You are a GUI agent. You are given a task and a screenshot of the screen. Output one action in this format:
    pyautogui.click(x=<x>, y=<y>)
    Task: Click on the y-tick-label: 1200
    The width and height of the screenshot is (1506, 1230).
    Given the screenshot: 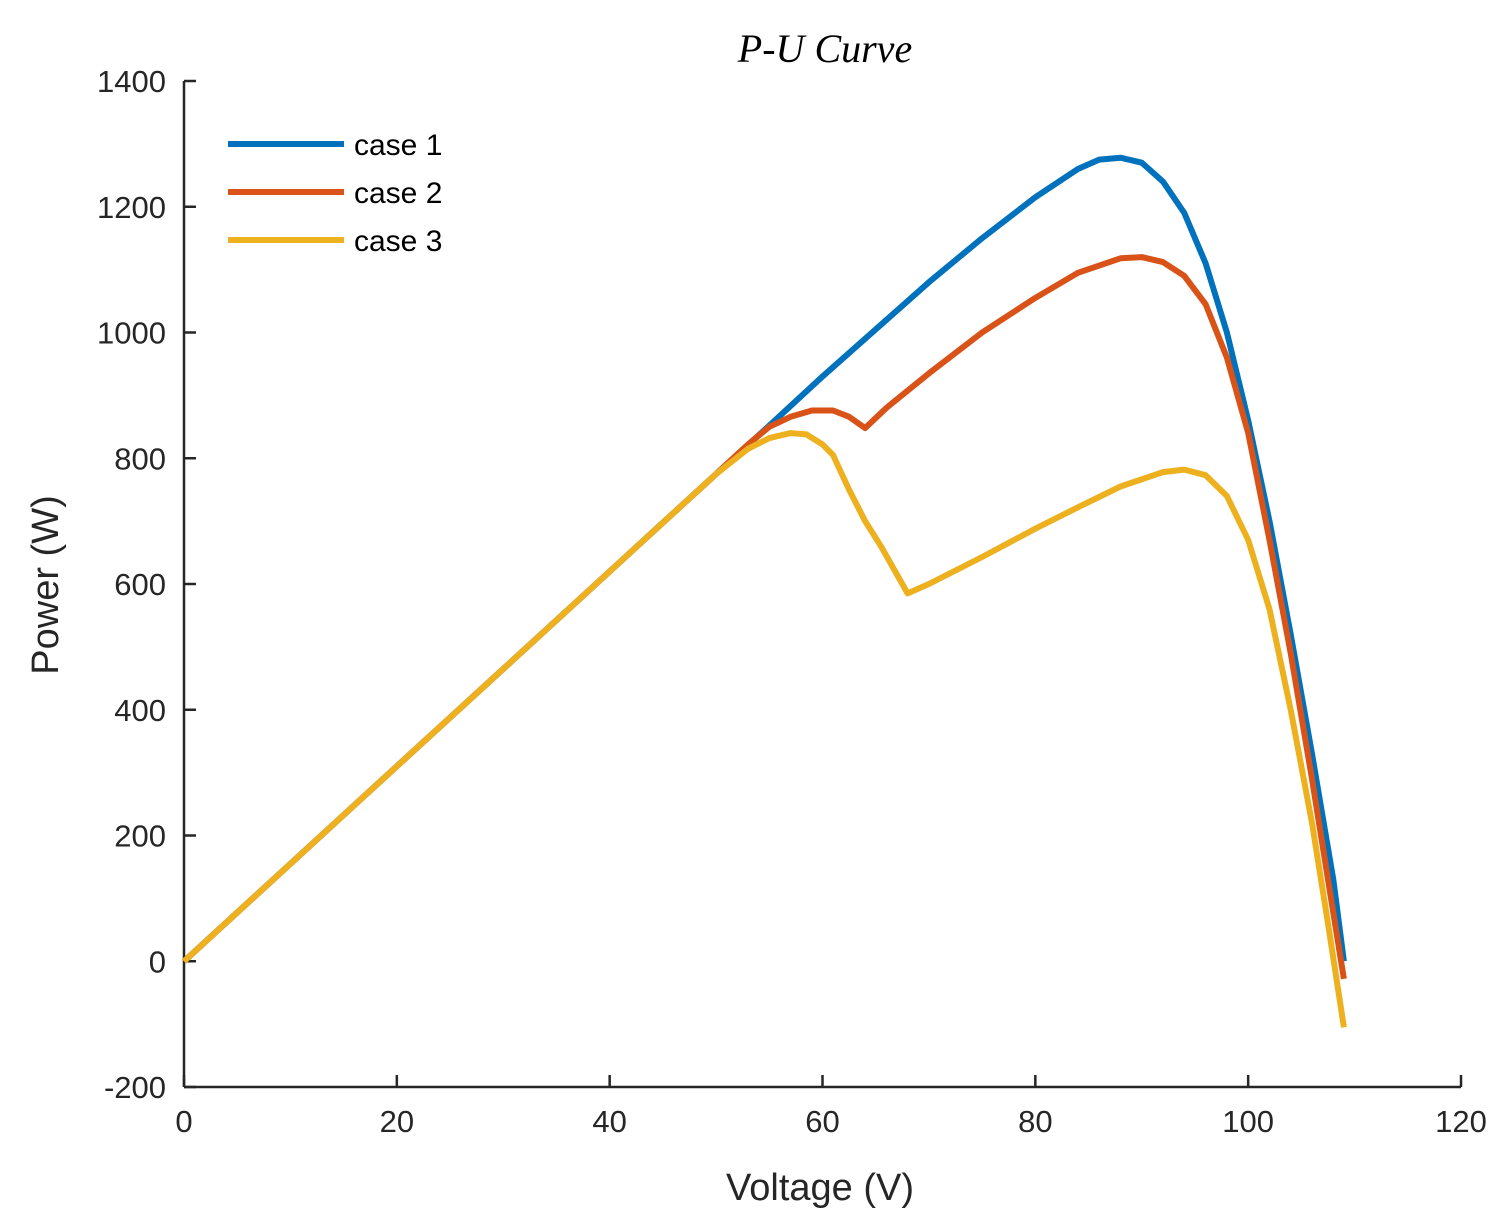 What is the action you would take?
    pyautogui.click(x=131, y=207)
    